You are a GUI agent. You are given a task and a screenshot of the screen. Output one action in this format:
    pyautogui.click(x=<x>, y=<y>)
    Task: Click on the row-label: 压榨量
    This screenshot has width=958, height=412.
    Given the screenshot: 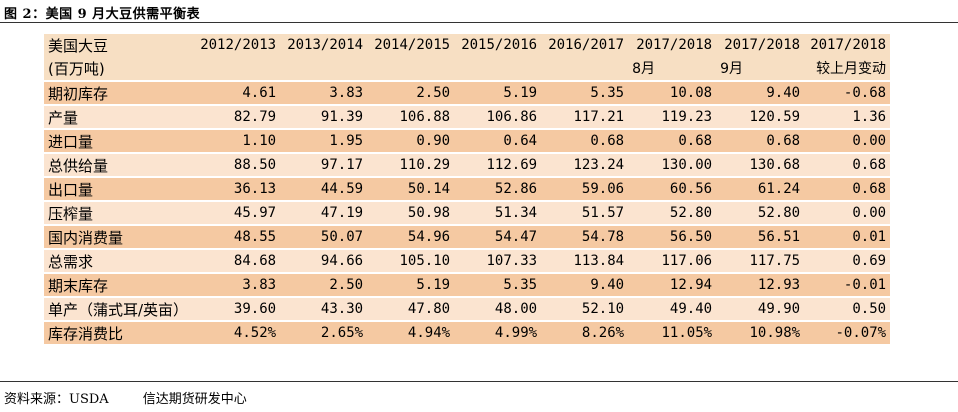 What is the action you would take?
    pyautogui.click(x=118, y=213)
    